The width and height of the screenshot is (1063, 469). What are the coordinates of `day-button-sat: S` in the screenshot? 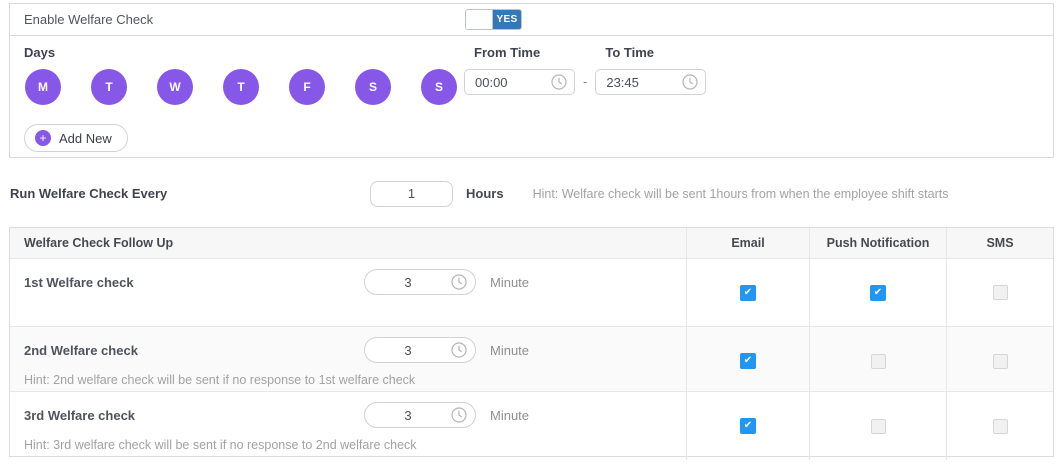 It's located at (373, 87).